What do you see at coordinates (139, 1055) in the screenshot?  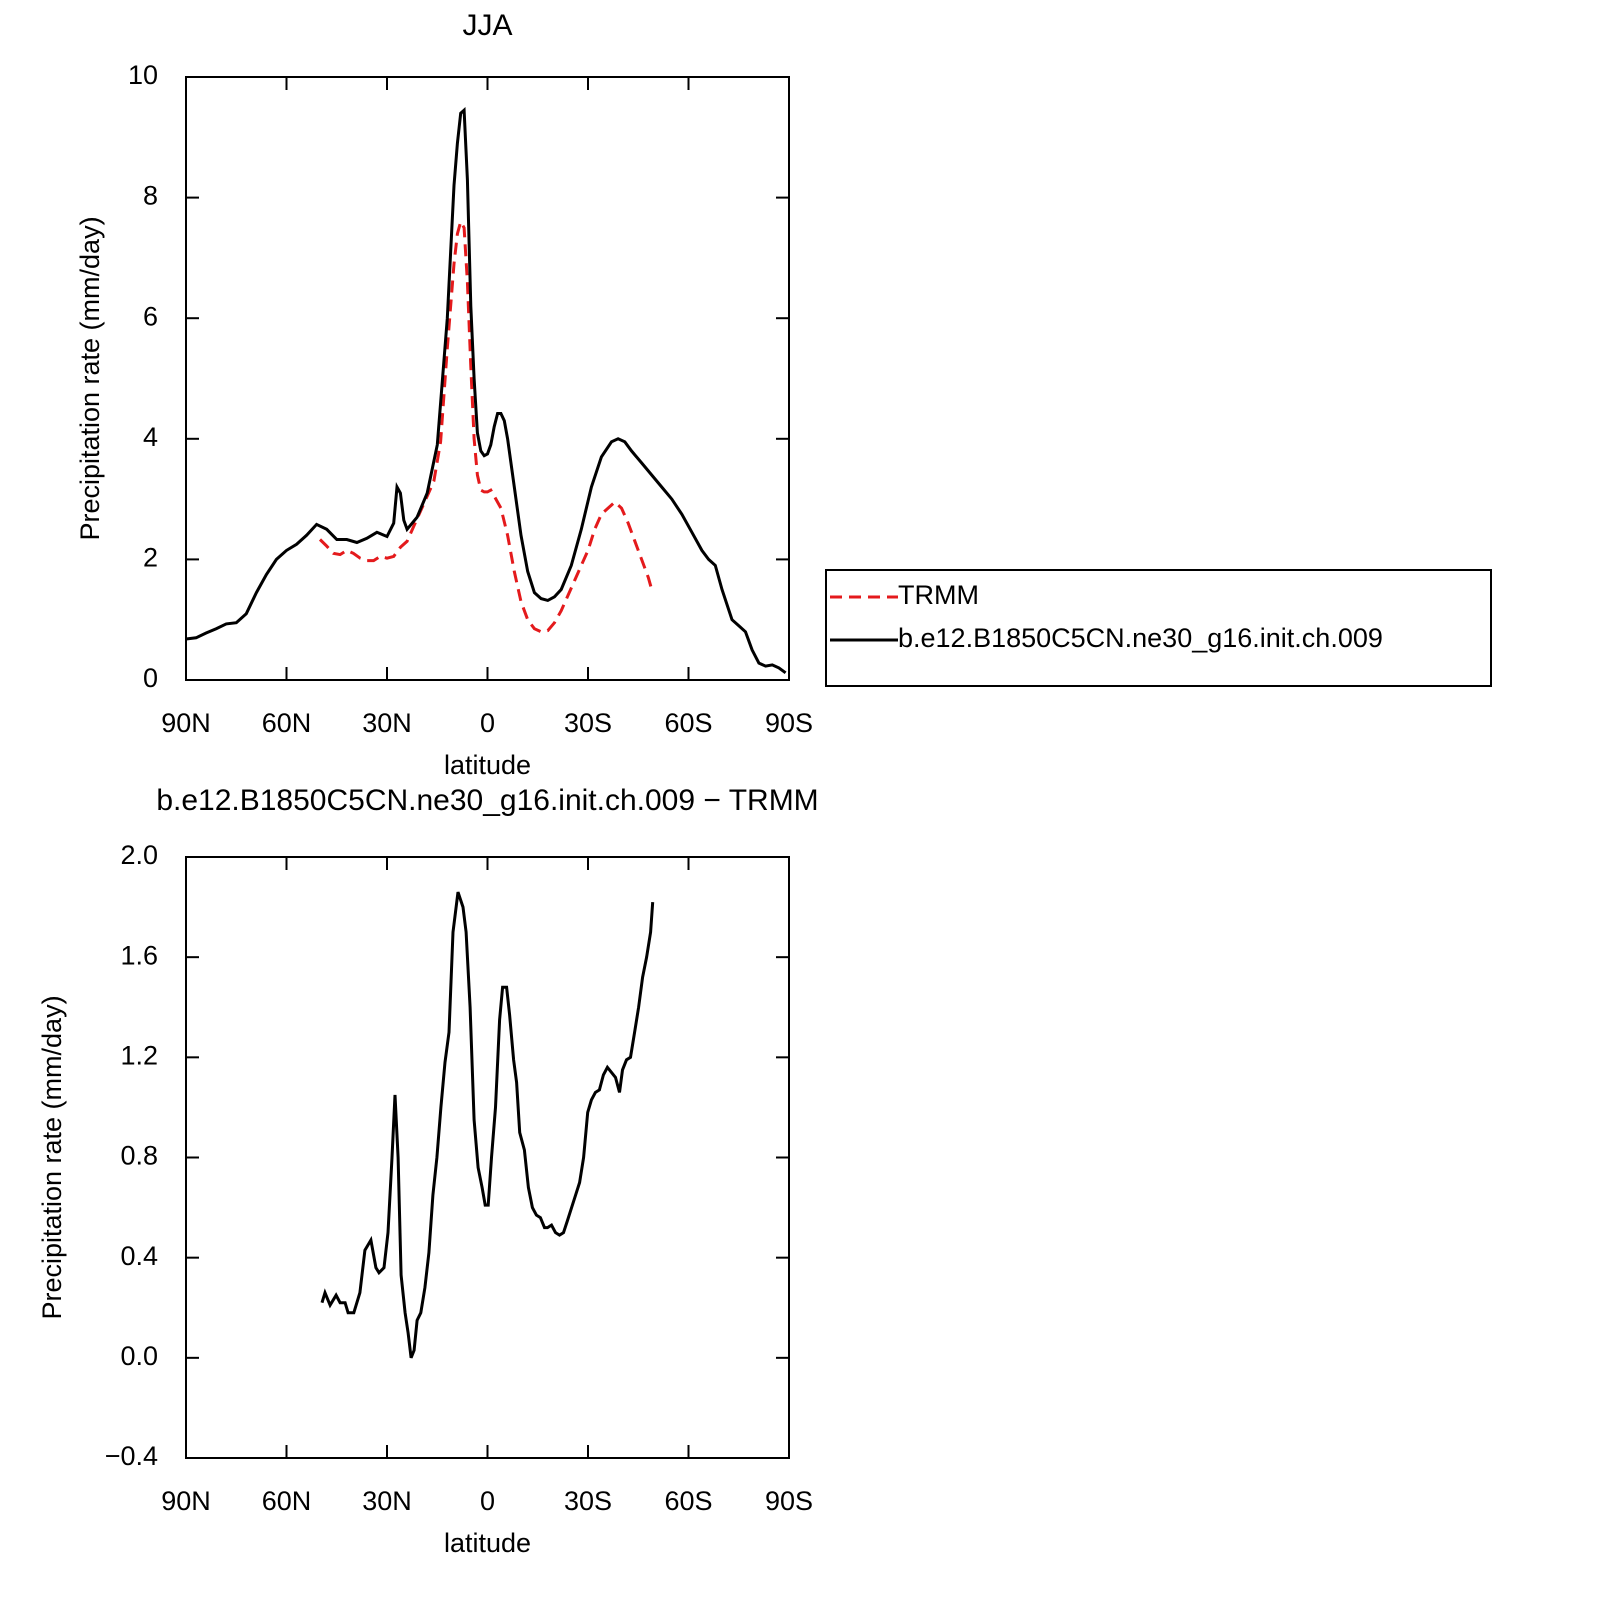 I see `y-tick-label: 1.2` at bounding box center [139, 1055].